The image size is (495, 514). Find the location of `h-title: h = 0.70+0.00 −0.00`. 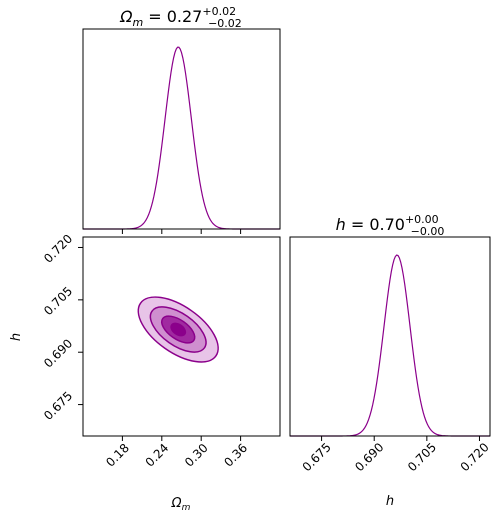

h-title: h = 0.70+0.00 −0.00 is located at coordinates (390, 225).